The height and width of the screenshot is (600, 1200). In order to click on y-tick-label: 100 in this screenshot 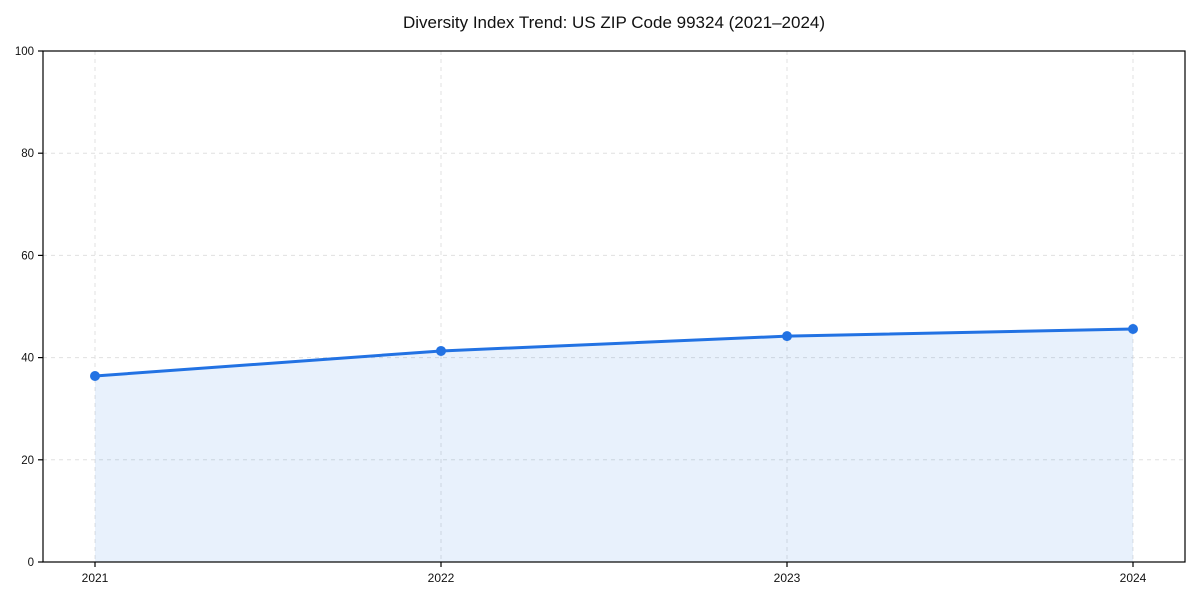, I will do `click(24, 52)`.